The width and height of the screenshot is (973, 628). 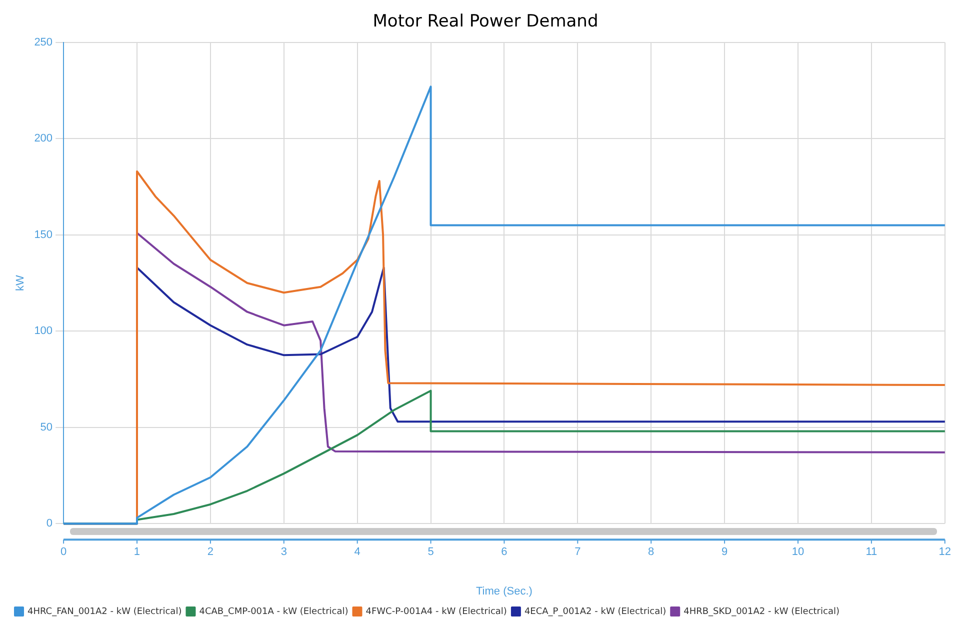 I want to click on x-tick-label: 5, so click(x=431, y=552).